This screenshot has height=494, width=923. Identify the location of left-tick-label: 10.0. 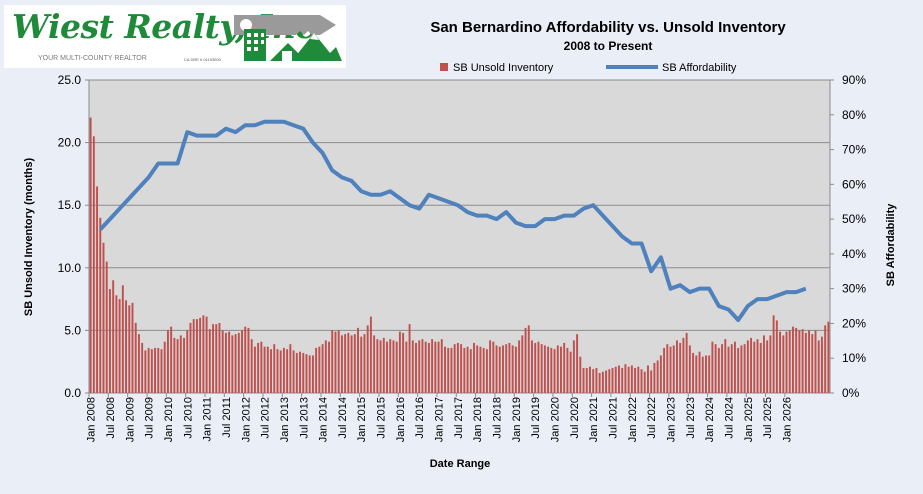
(70, 268).